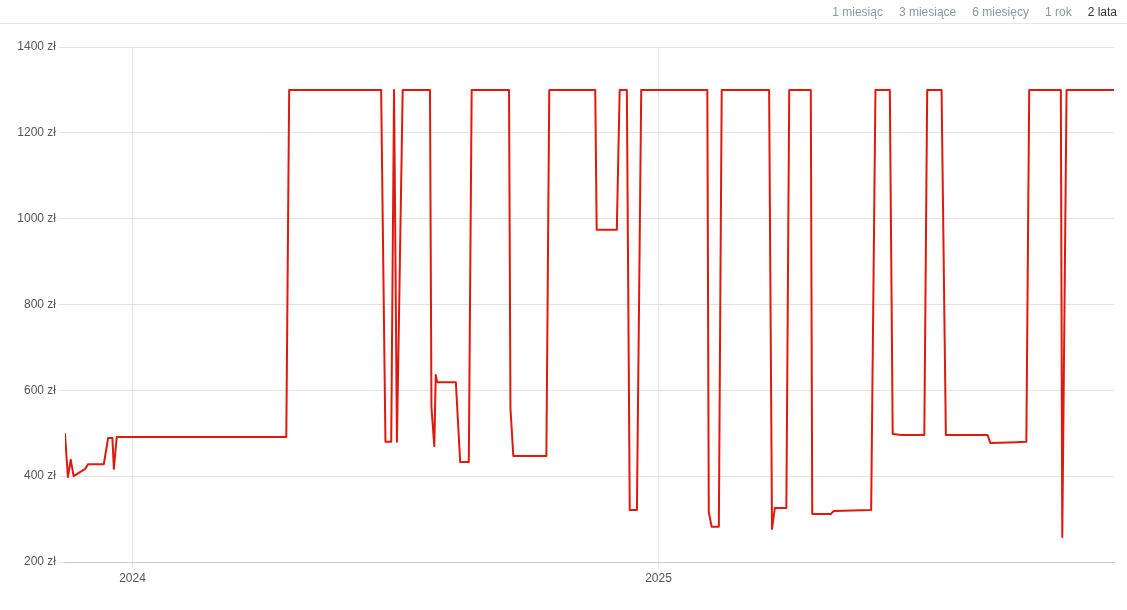 The width and height of the screenshot is (1127, 610). Describe the element at coordinates (927, 11) in the screenshot. I see `text: 3 miesiące` at that location.